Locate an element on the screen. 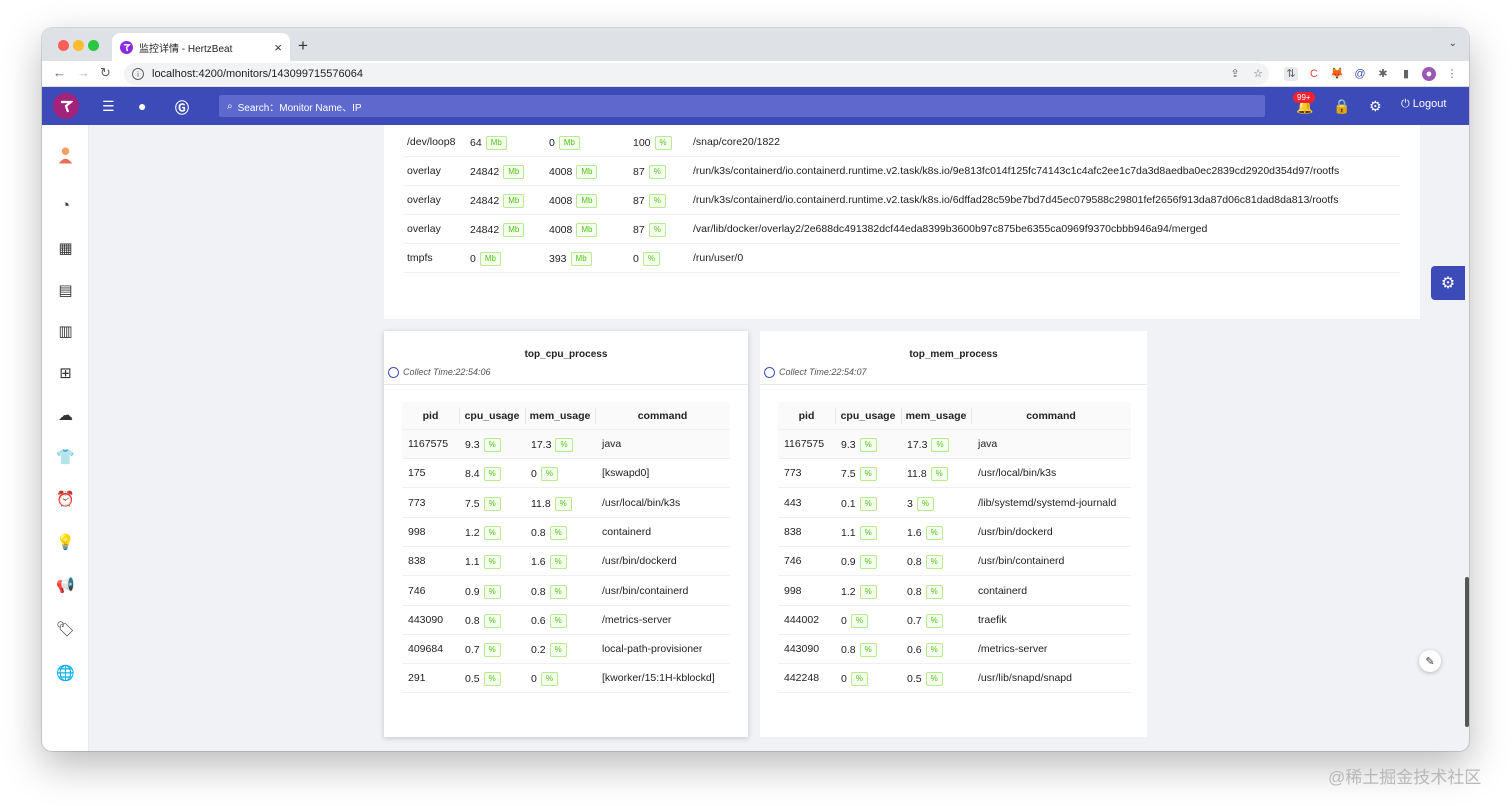 Image resolution: width=1512 pixels, height=806 pixels. back-arrow-icon: ← is located at coordinates (59, 72).